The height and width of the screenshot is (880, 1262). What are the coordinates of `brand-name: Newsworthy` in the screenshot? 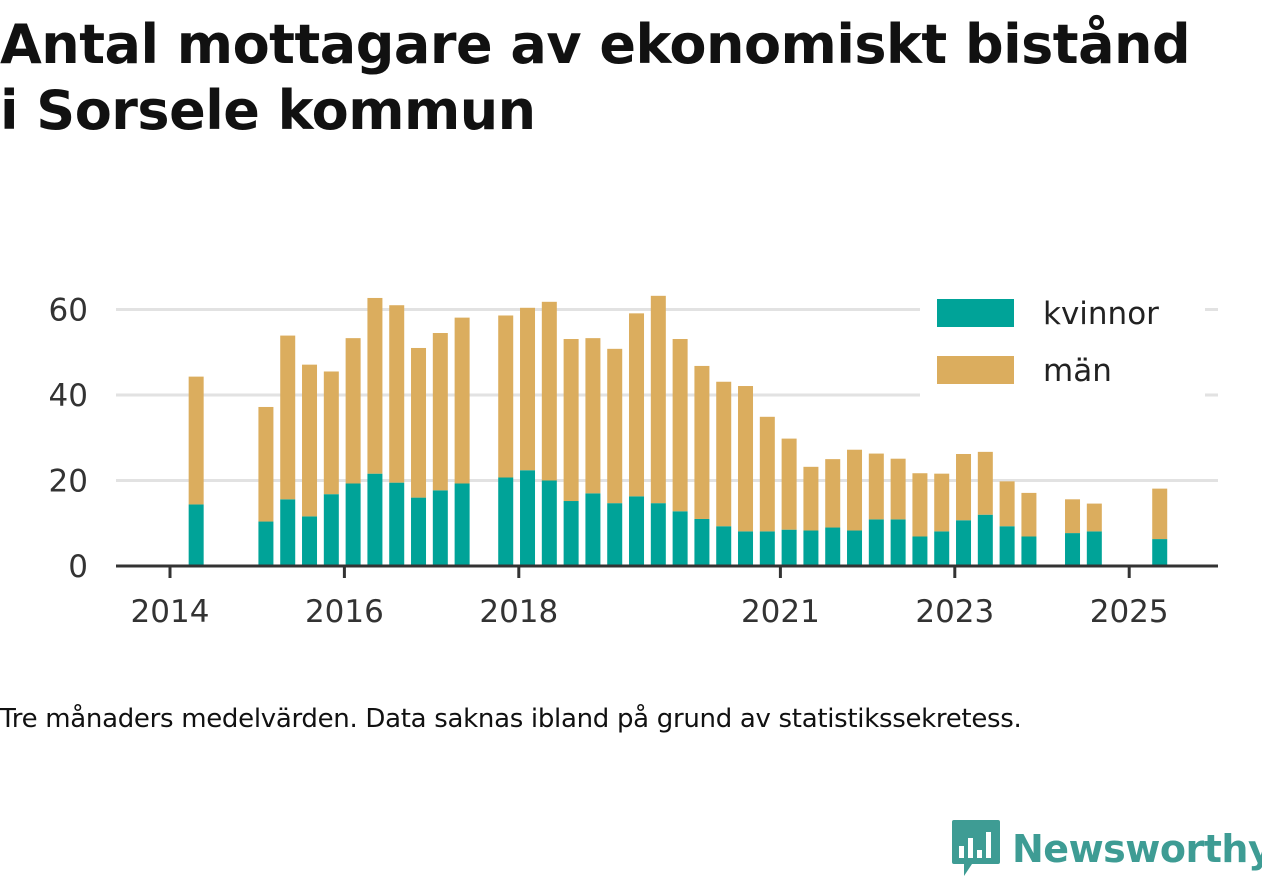 It's located at (1137, 849).